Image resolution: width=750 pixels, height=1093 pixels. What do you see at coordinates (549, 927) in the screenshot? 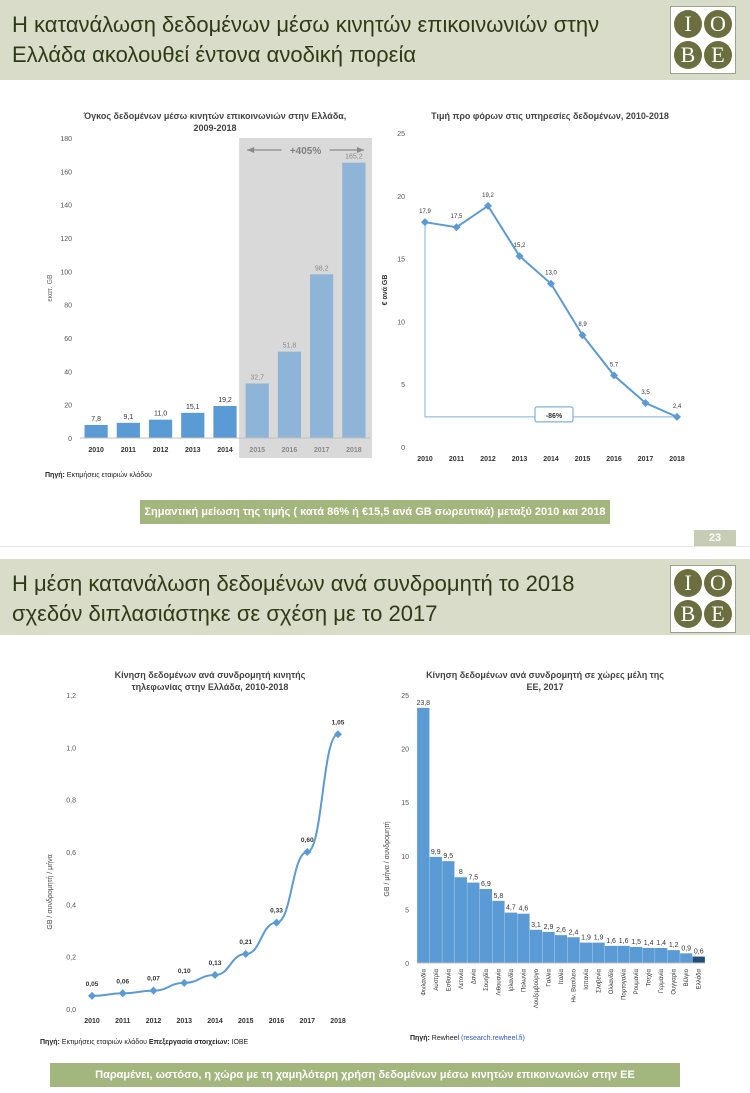
I see `data-label: 2,9` at bounding box center [549, 927].